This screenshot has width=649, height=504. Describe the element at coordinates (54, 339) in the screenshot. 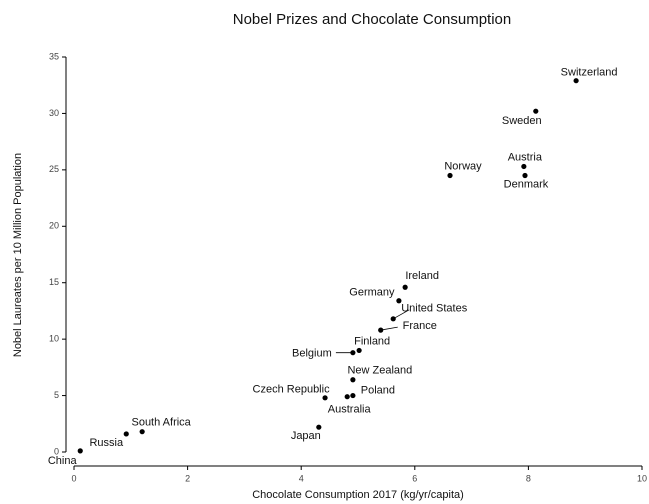

I see `y-tick-label: 10` at that location.